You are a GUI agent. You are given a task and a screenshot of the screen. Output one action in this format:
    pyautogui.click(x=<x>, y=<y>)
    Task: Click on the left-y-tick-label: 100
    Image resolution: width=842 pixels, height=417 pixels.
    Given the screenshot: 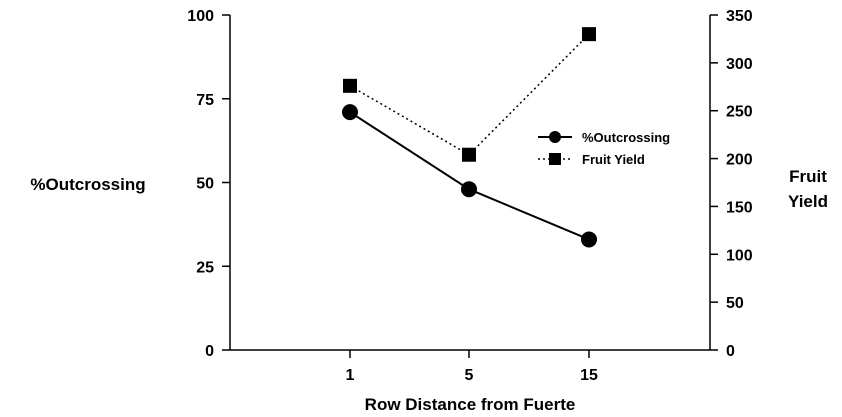 What is the action you would take?
    pyautogui.click(x=200, y=16)
    